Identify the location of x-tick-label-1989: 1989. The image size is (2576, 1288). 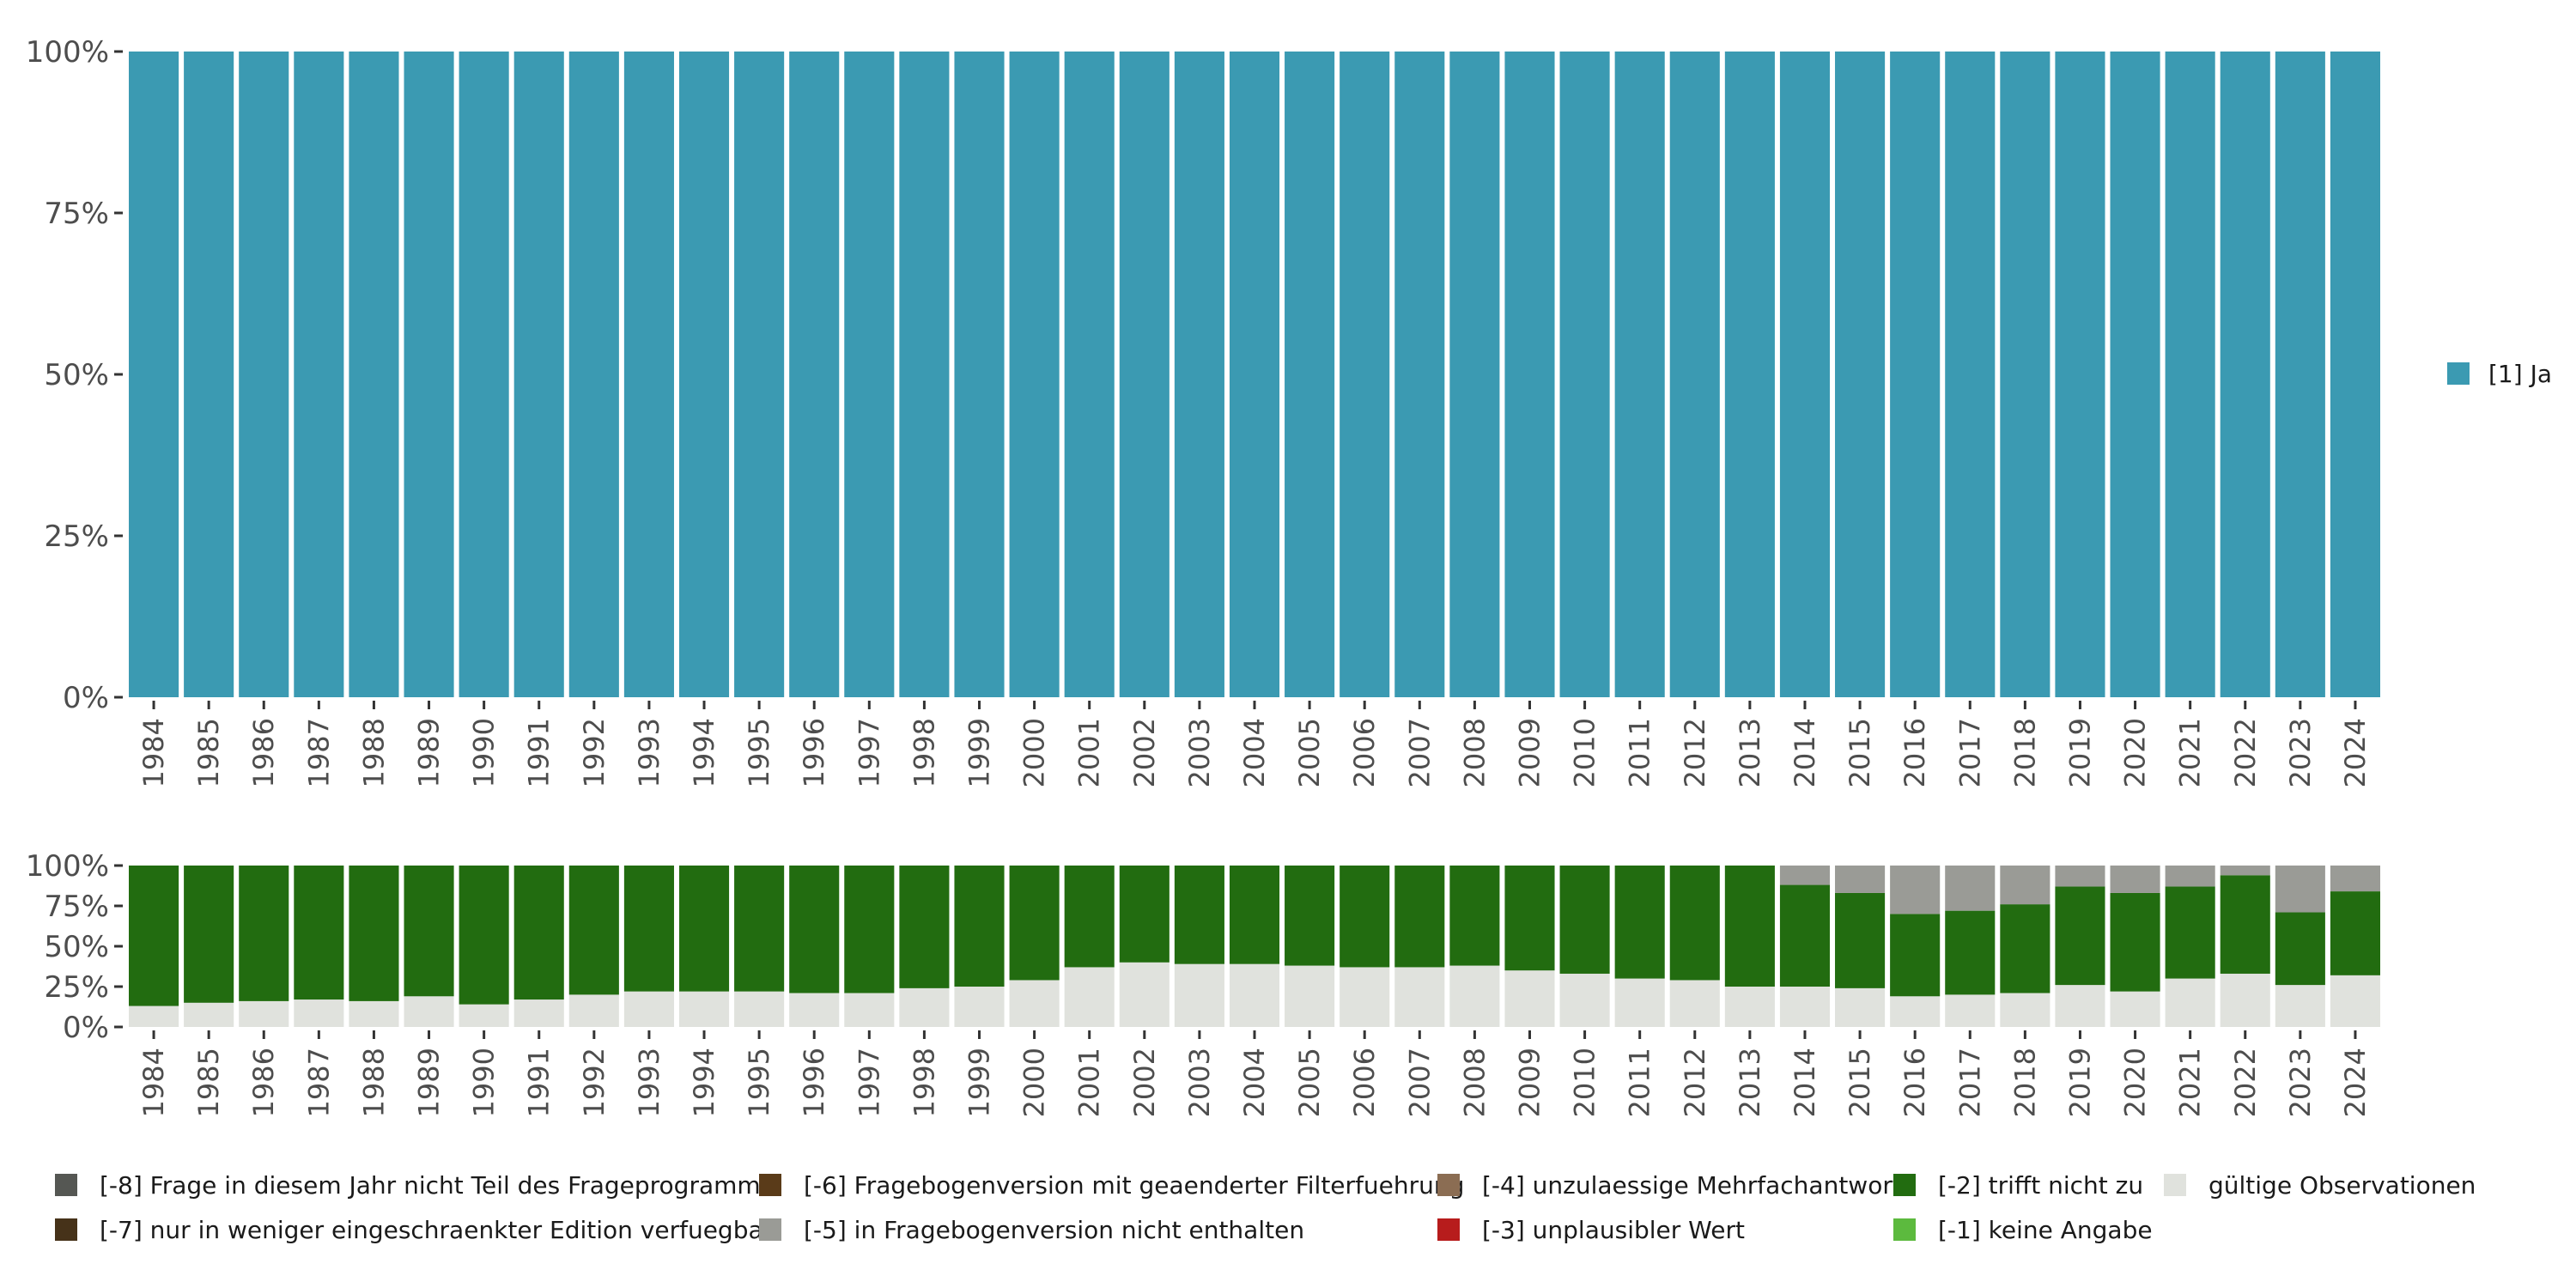
(430, 1082).